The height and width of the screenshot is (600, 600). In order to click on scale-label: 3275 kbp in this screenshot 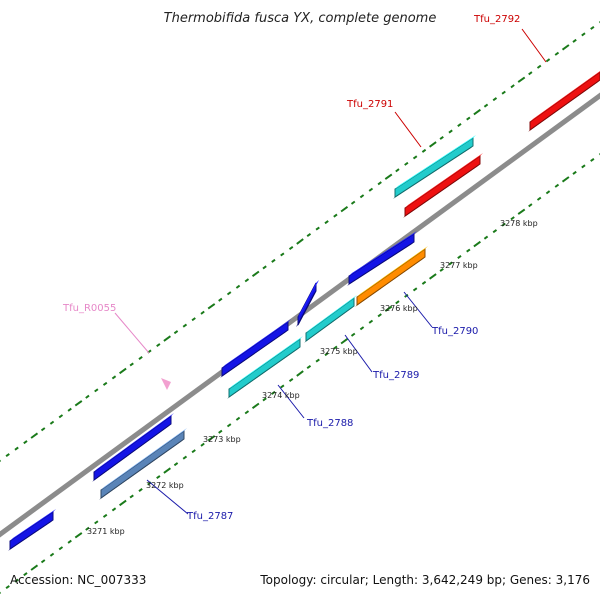, I will do `click(339, 351)`.